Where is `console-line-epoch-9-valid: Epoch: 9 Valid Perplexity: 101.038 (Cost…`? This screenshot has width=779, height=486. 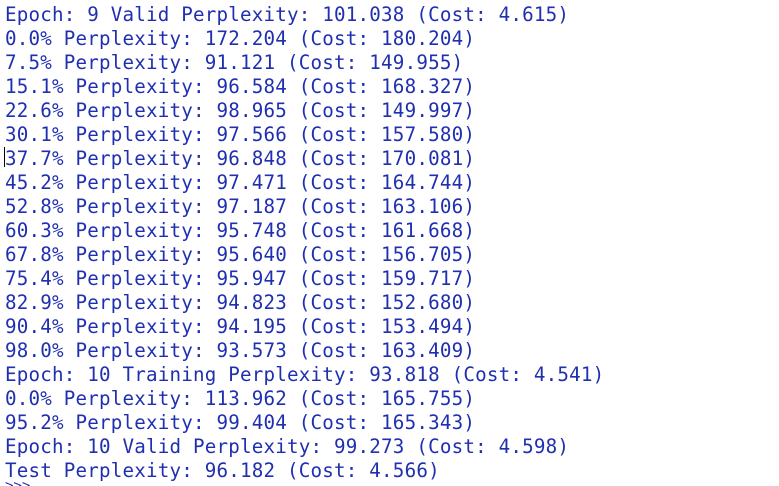
console-line-epoch-9-valid: Epoch: 9 Valid Perplexity: 101.038 (Cost… is located at coordinates (287, 14).